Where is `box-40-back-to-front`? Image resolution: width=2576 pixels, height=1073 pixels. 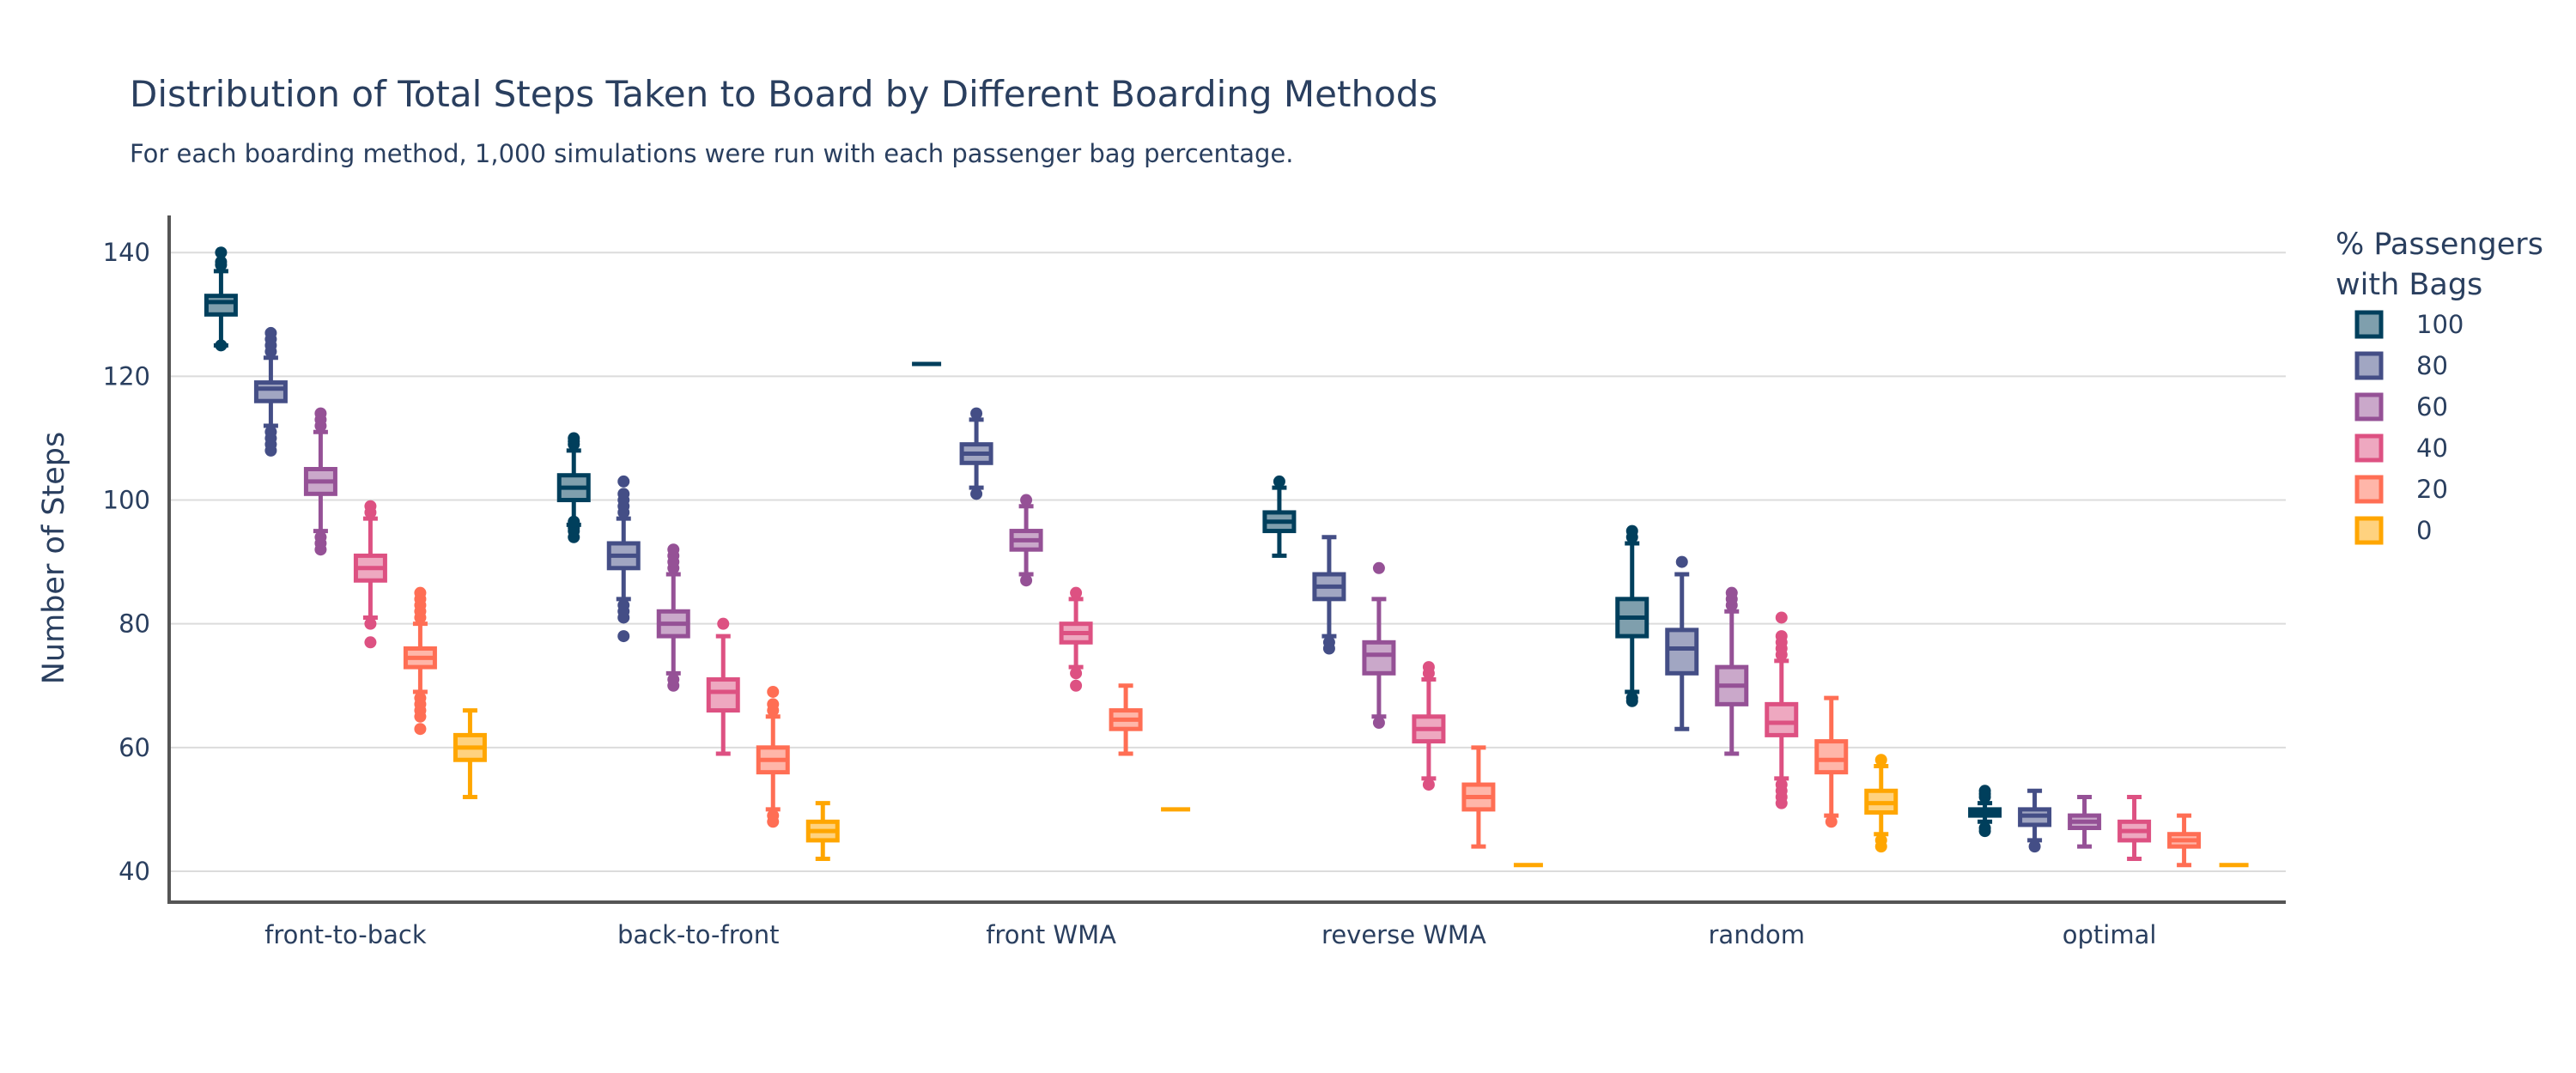
box-40-back-to-front is located at coordinates (723, 687).